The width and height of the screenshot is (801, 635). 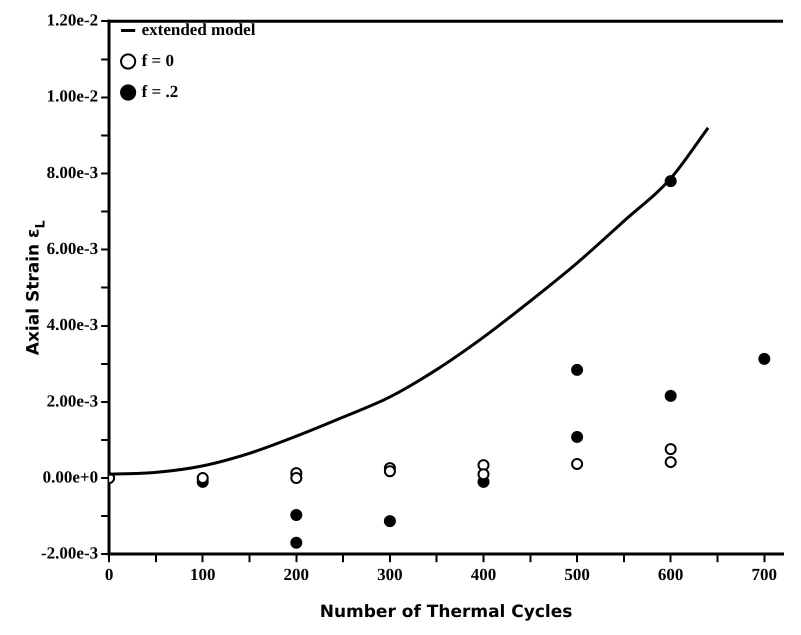 What do you see at coordinates (160, 91) in the screenshot?
I see `legend-label: f = .2` at bounding box center [160, 91].